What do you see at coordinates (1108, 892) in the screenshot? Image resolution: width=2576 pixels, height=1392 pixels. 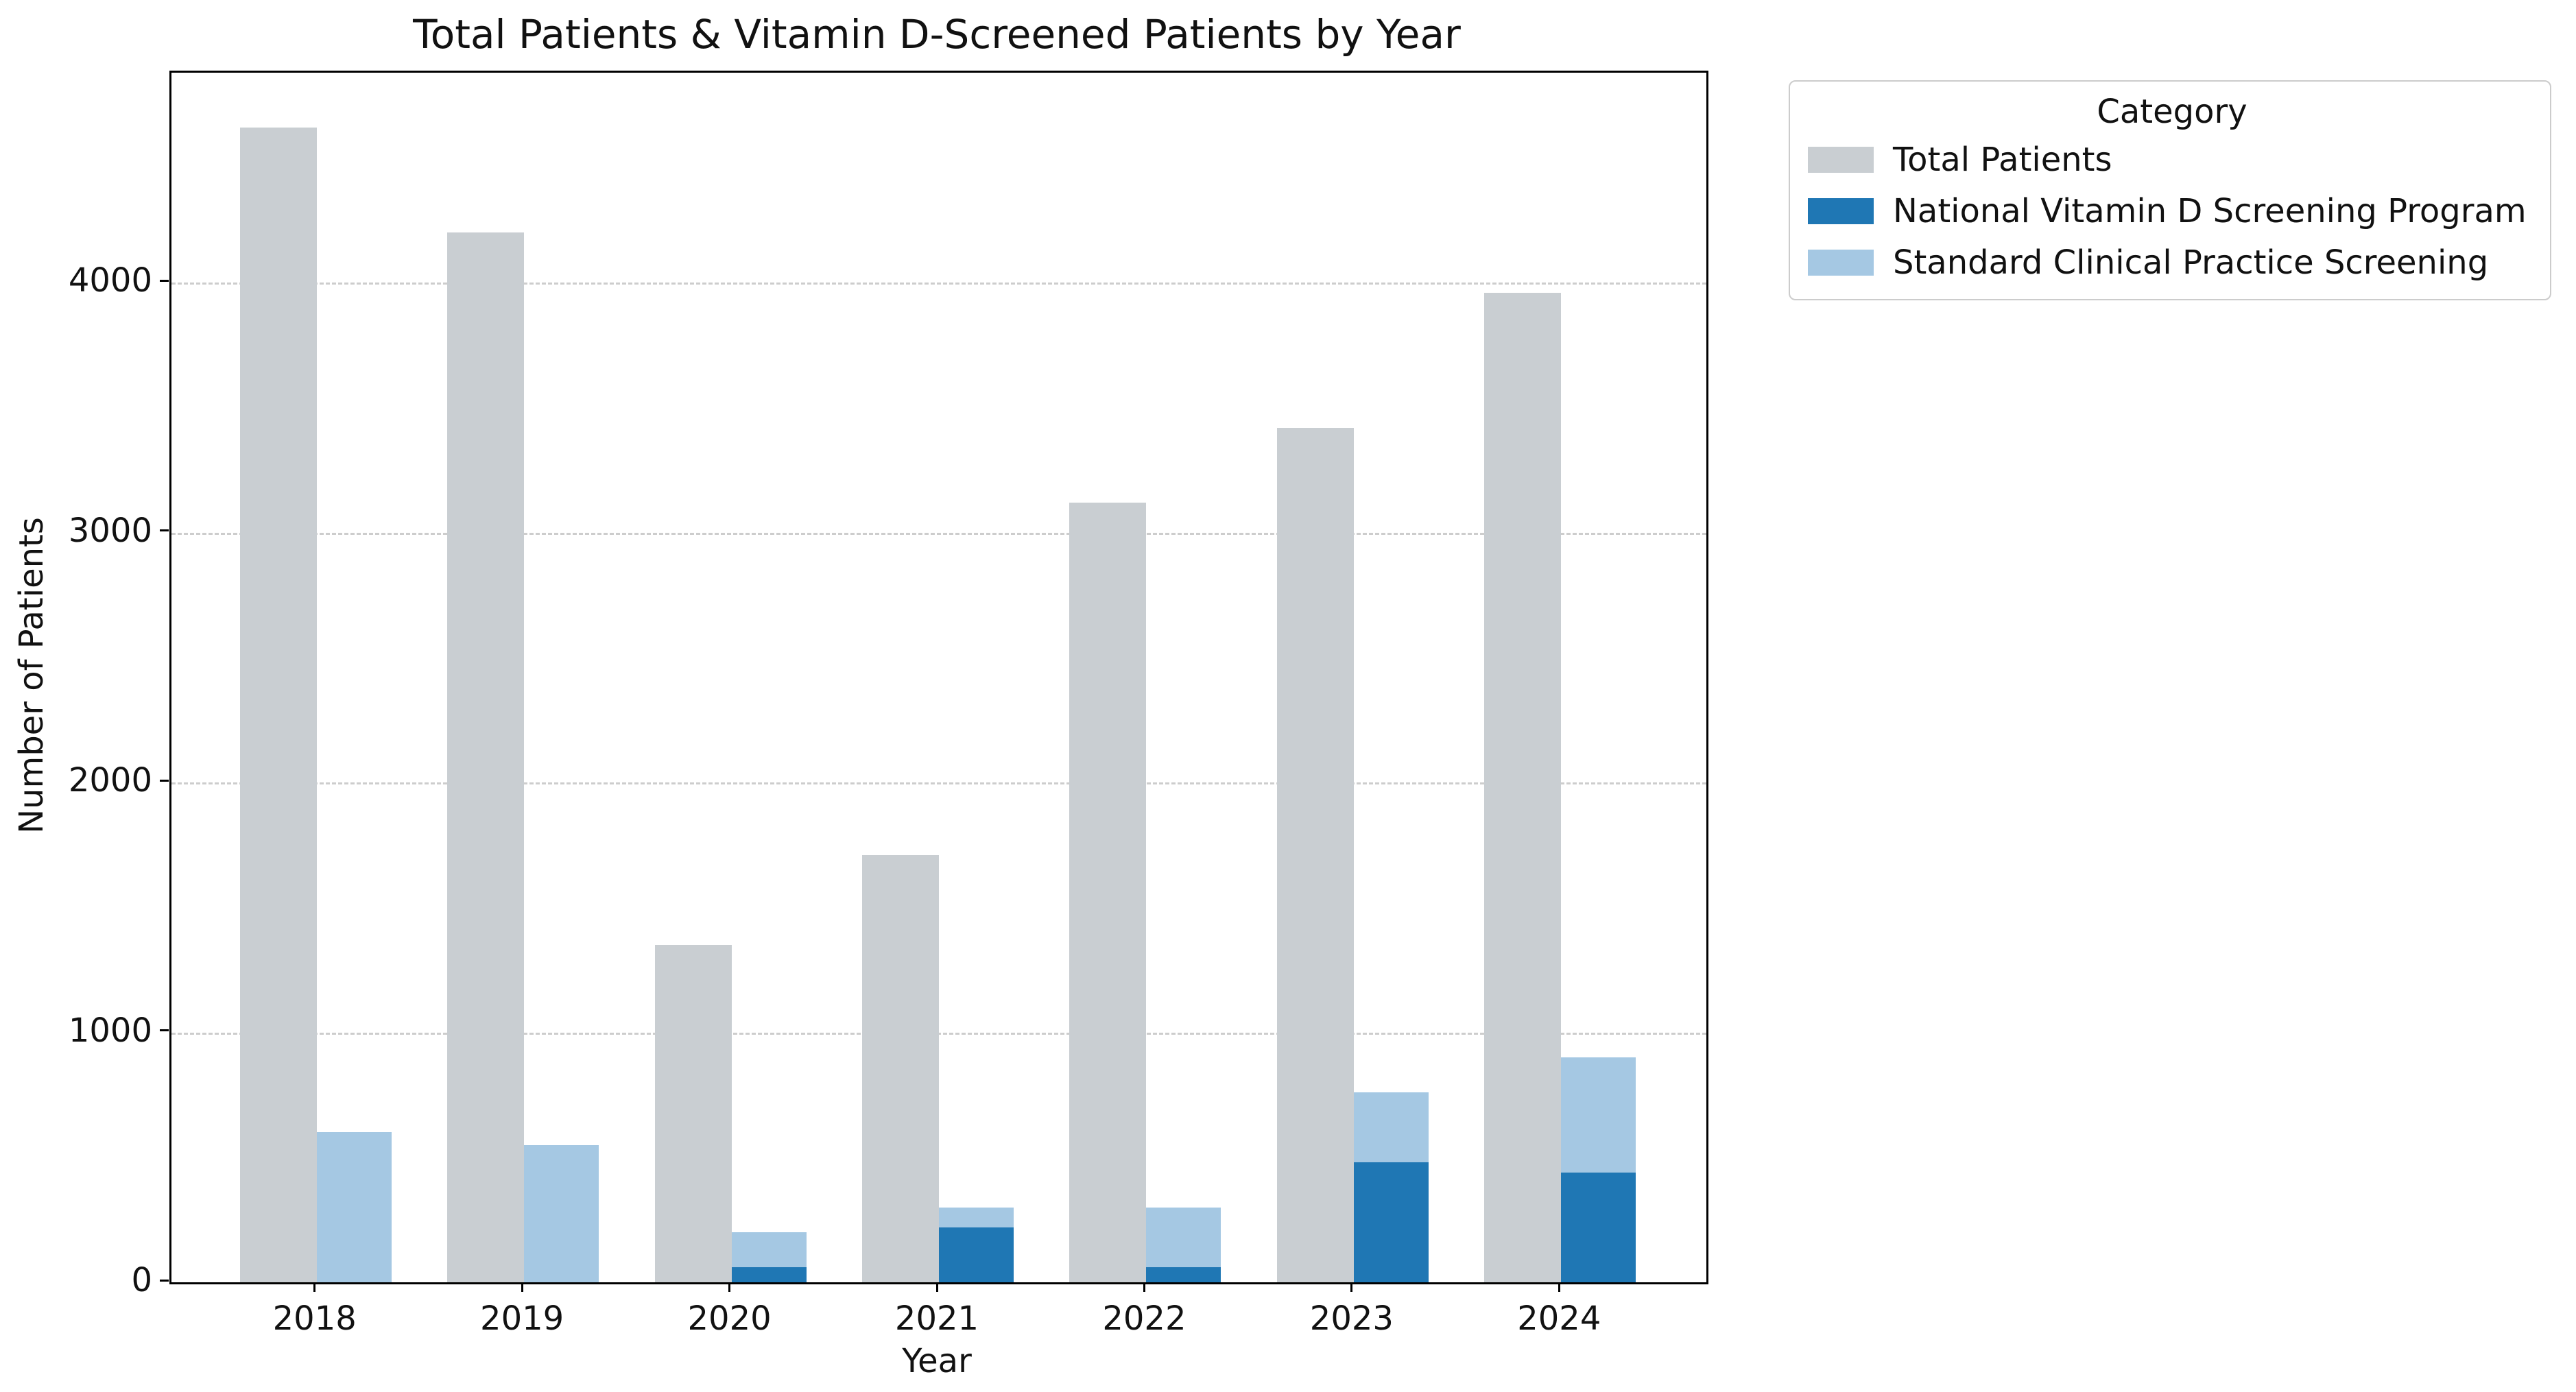 I see `bar-total-2022` at bounding box center [1108, 892].